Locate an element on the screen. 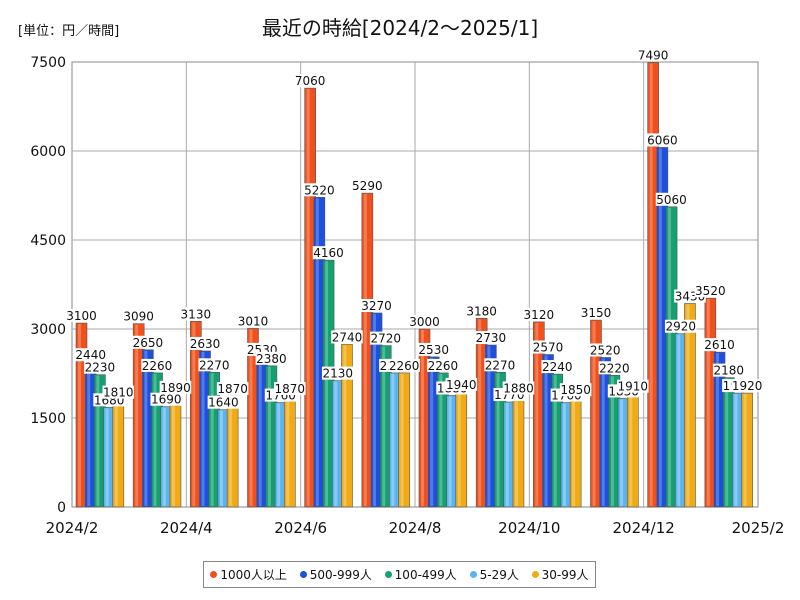 The image size is (800, 600). data-label: 5220 is located at coordinates (319, 190).